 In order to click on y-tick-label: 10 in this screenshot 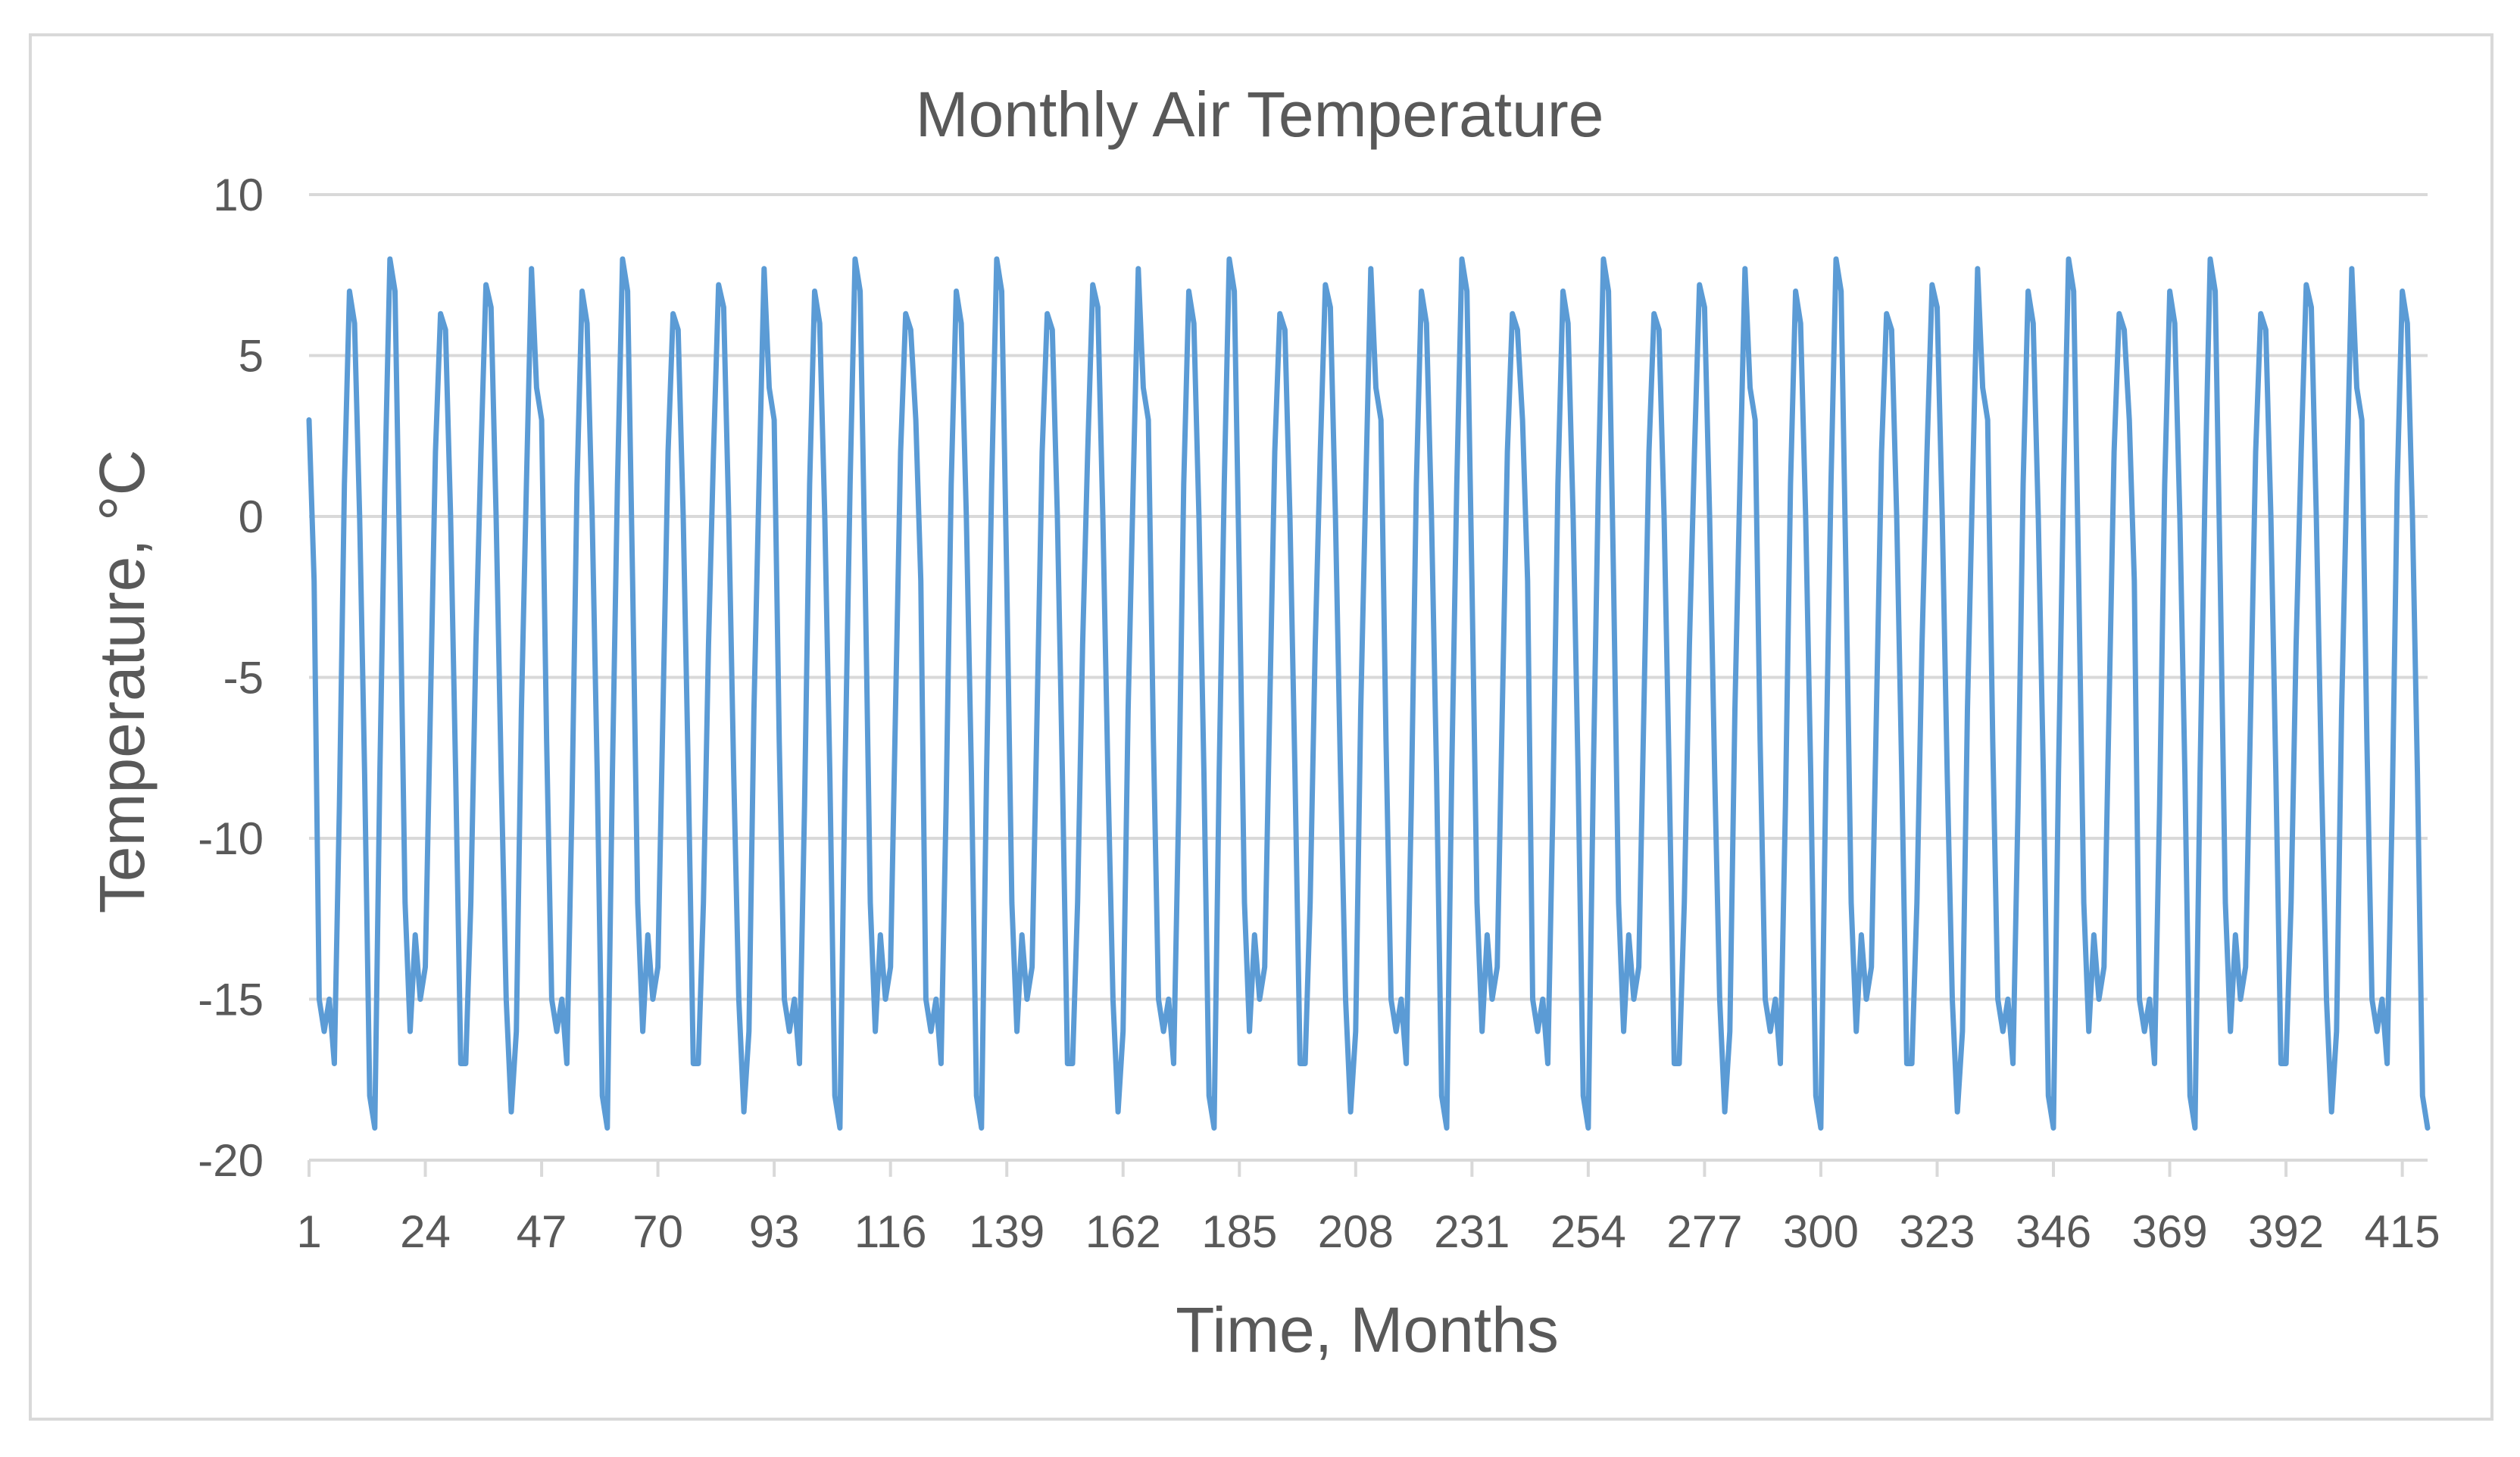, I will do `click(238, 195)`.